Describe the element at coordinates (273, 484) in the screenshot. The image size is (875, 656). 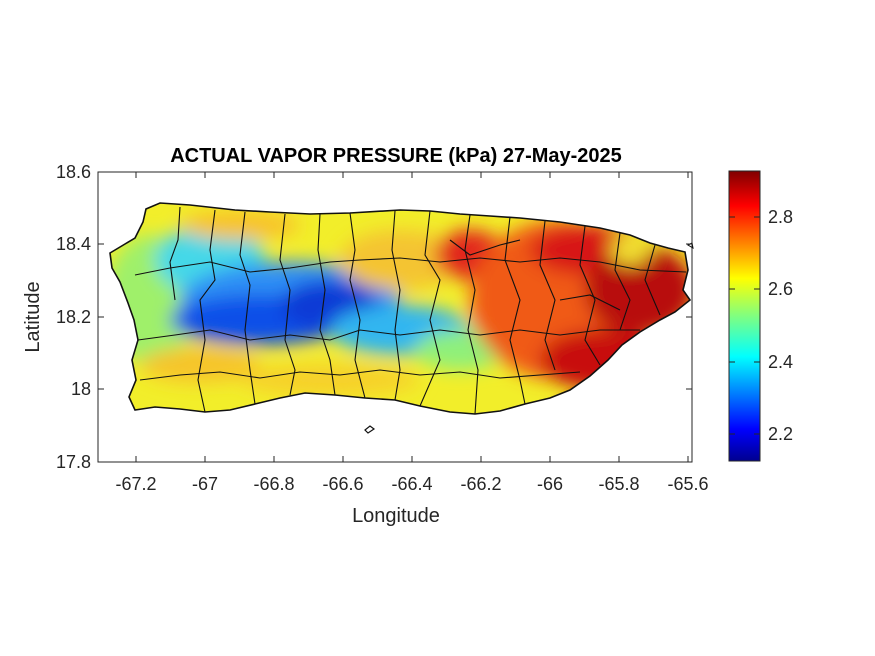
I see `x-tick-label: -66.8` at that location.